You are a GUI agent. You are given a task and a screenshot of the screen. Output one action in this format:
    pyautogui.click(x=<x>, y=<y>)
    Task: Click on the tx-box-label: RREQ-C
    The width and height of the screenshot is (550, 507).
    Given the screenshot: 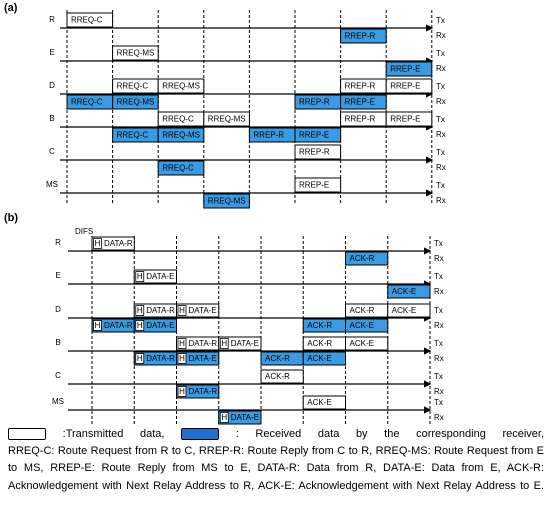 What is the action you would take?
    pyautogui.click(x=133, y=86)
    